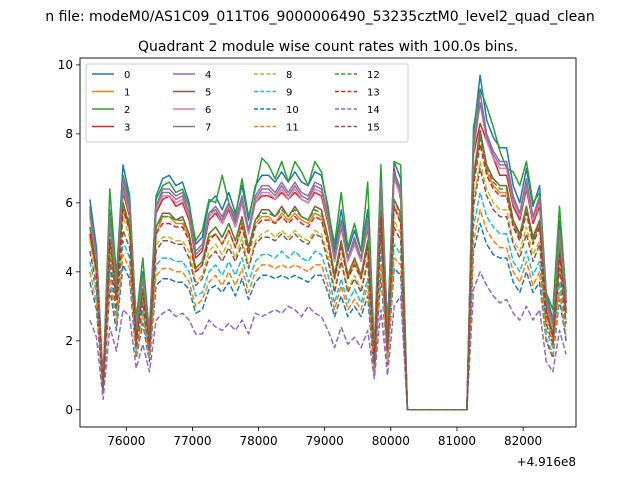 The image size is (640, 480). What do you see at coordinates (289, 75) in the screenshot?
I see `legend-label-8: 8` at bounding box center [289, 75].